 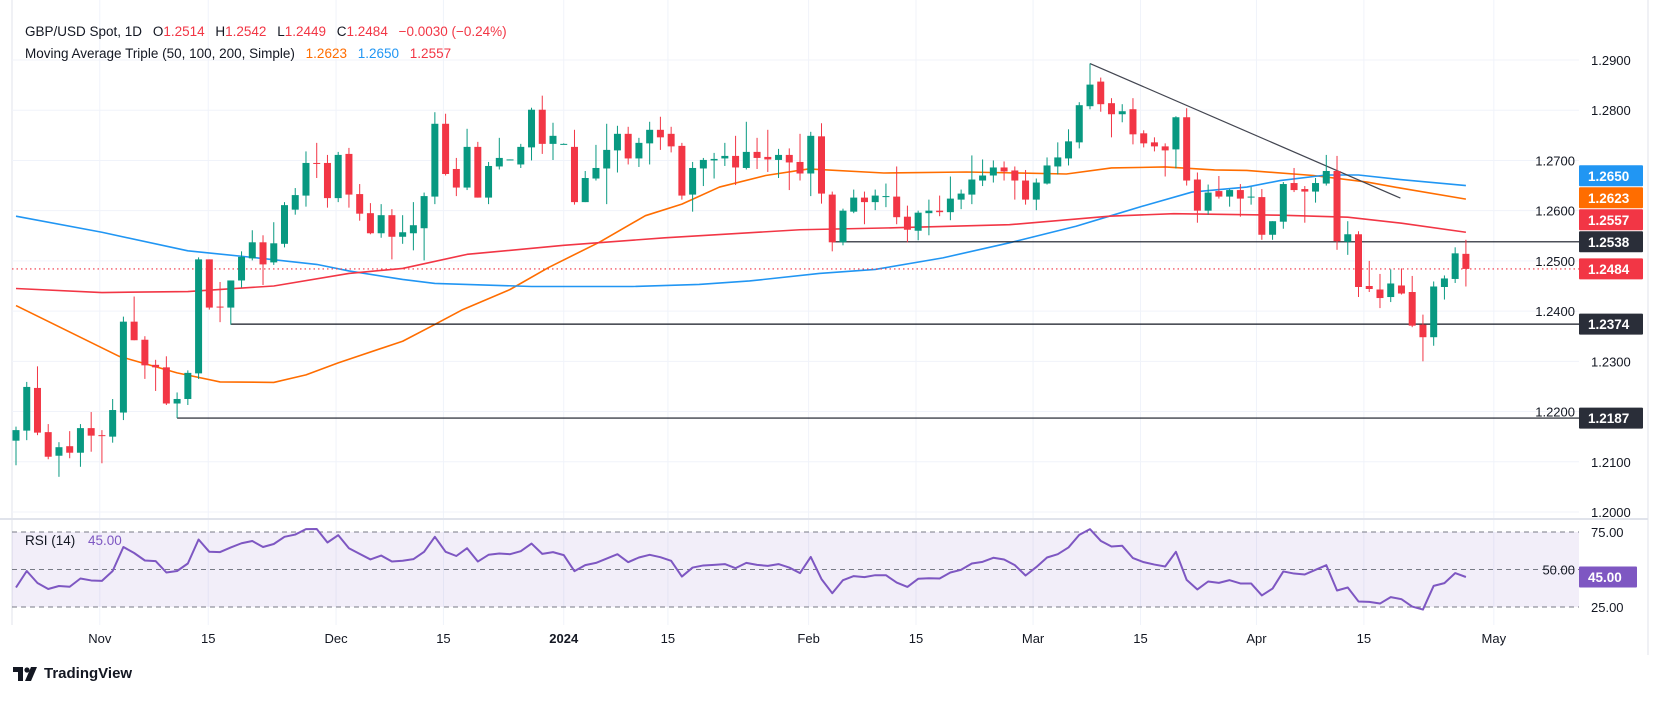 What do you see at coordinates (741, 569) in the screenshot?
I see `rsi-line` at bounding box center [741, 569].